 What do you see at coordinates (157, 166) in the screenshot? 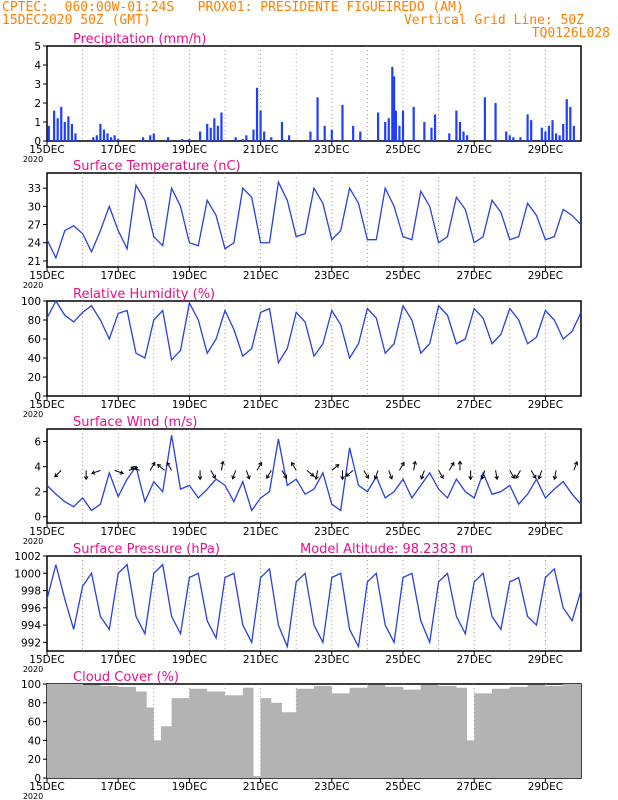
I see `panel-title: Surface Temperature (nC)` at bounding box center [157, 166].